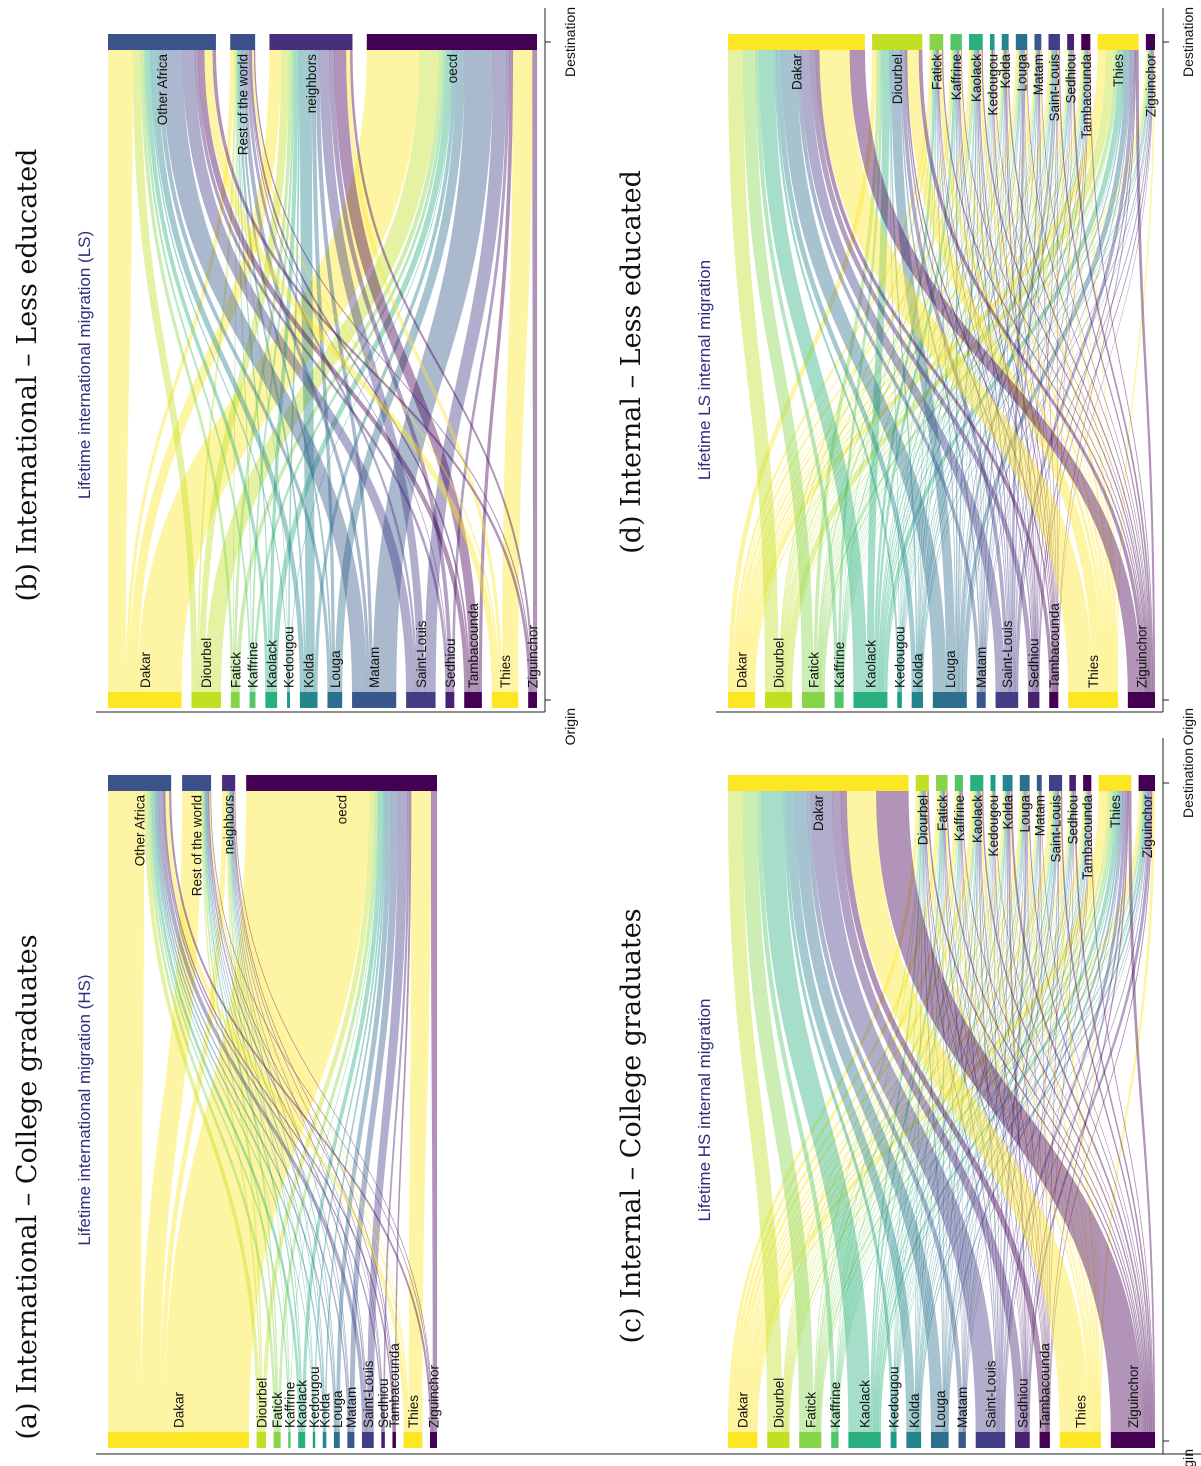  What do you see at coordinates (976, 78) in the screenshot?
I see `destination-label-kaolack: Kaolack` at bounding box center [976, 78].